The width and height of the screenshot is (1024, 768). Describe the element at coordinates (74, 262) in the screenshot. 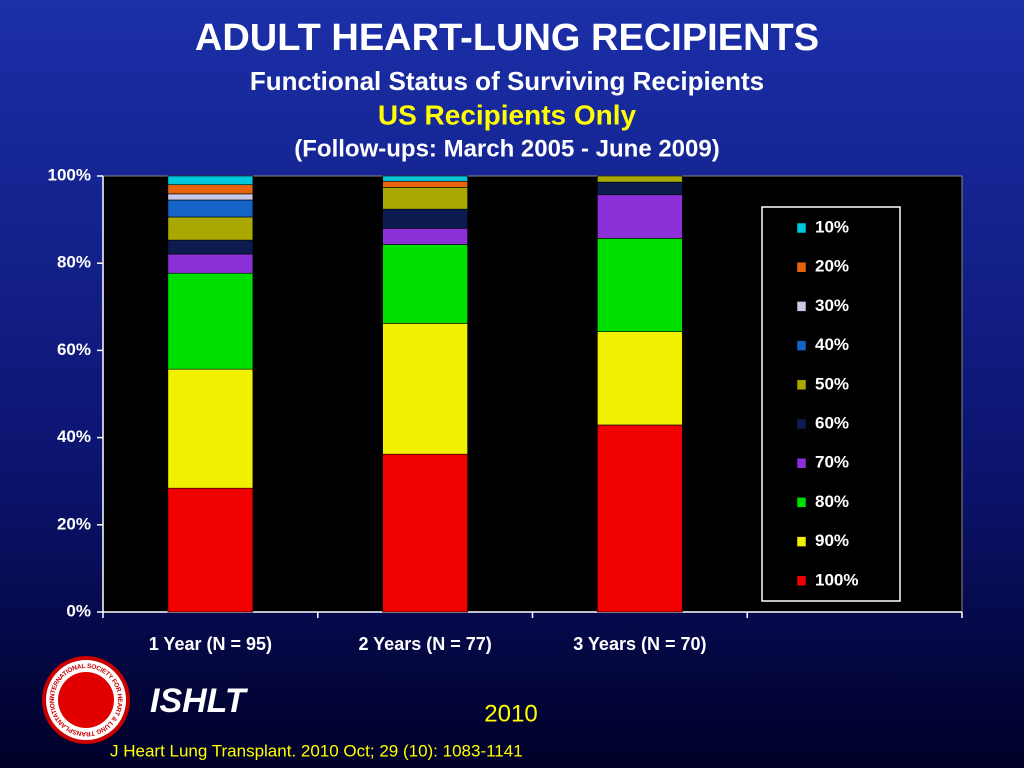

I see `y-tick-label: 80%` at that location.